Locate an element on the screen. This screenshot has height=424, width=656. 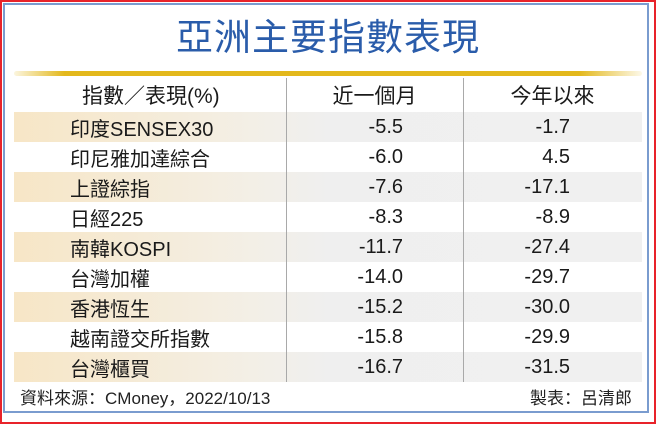
ytd-value: -29.9 is located at coordinates (547, 336).